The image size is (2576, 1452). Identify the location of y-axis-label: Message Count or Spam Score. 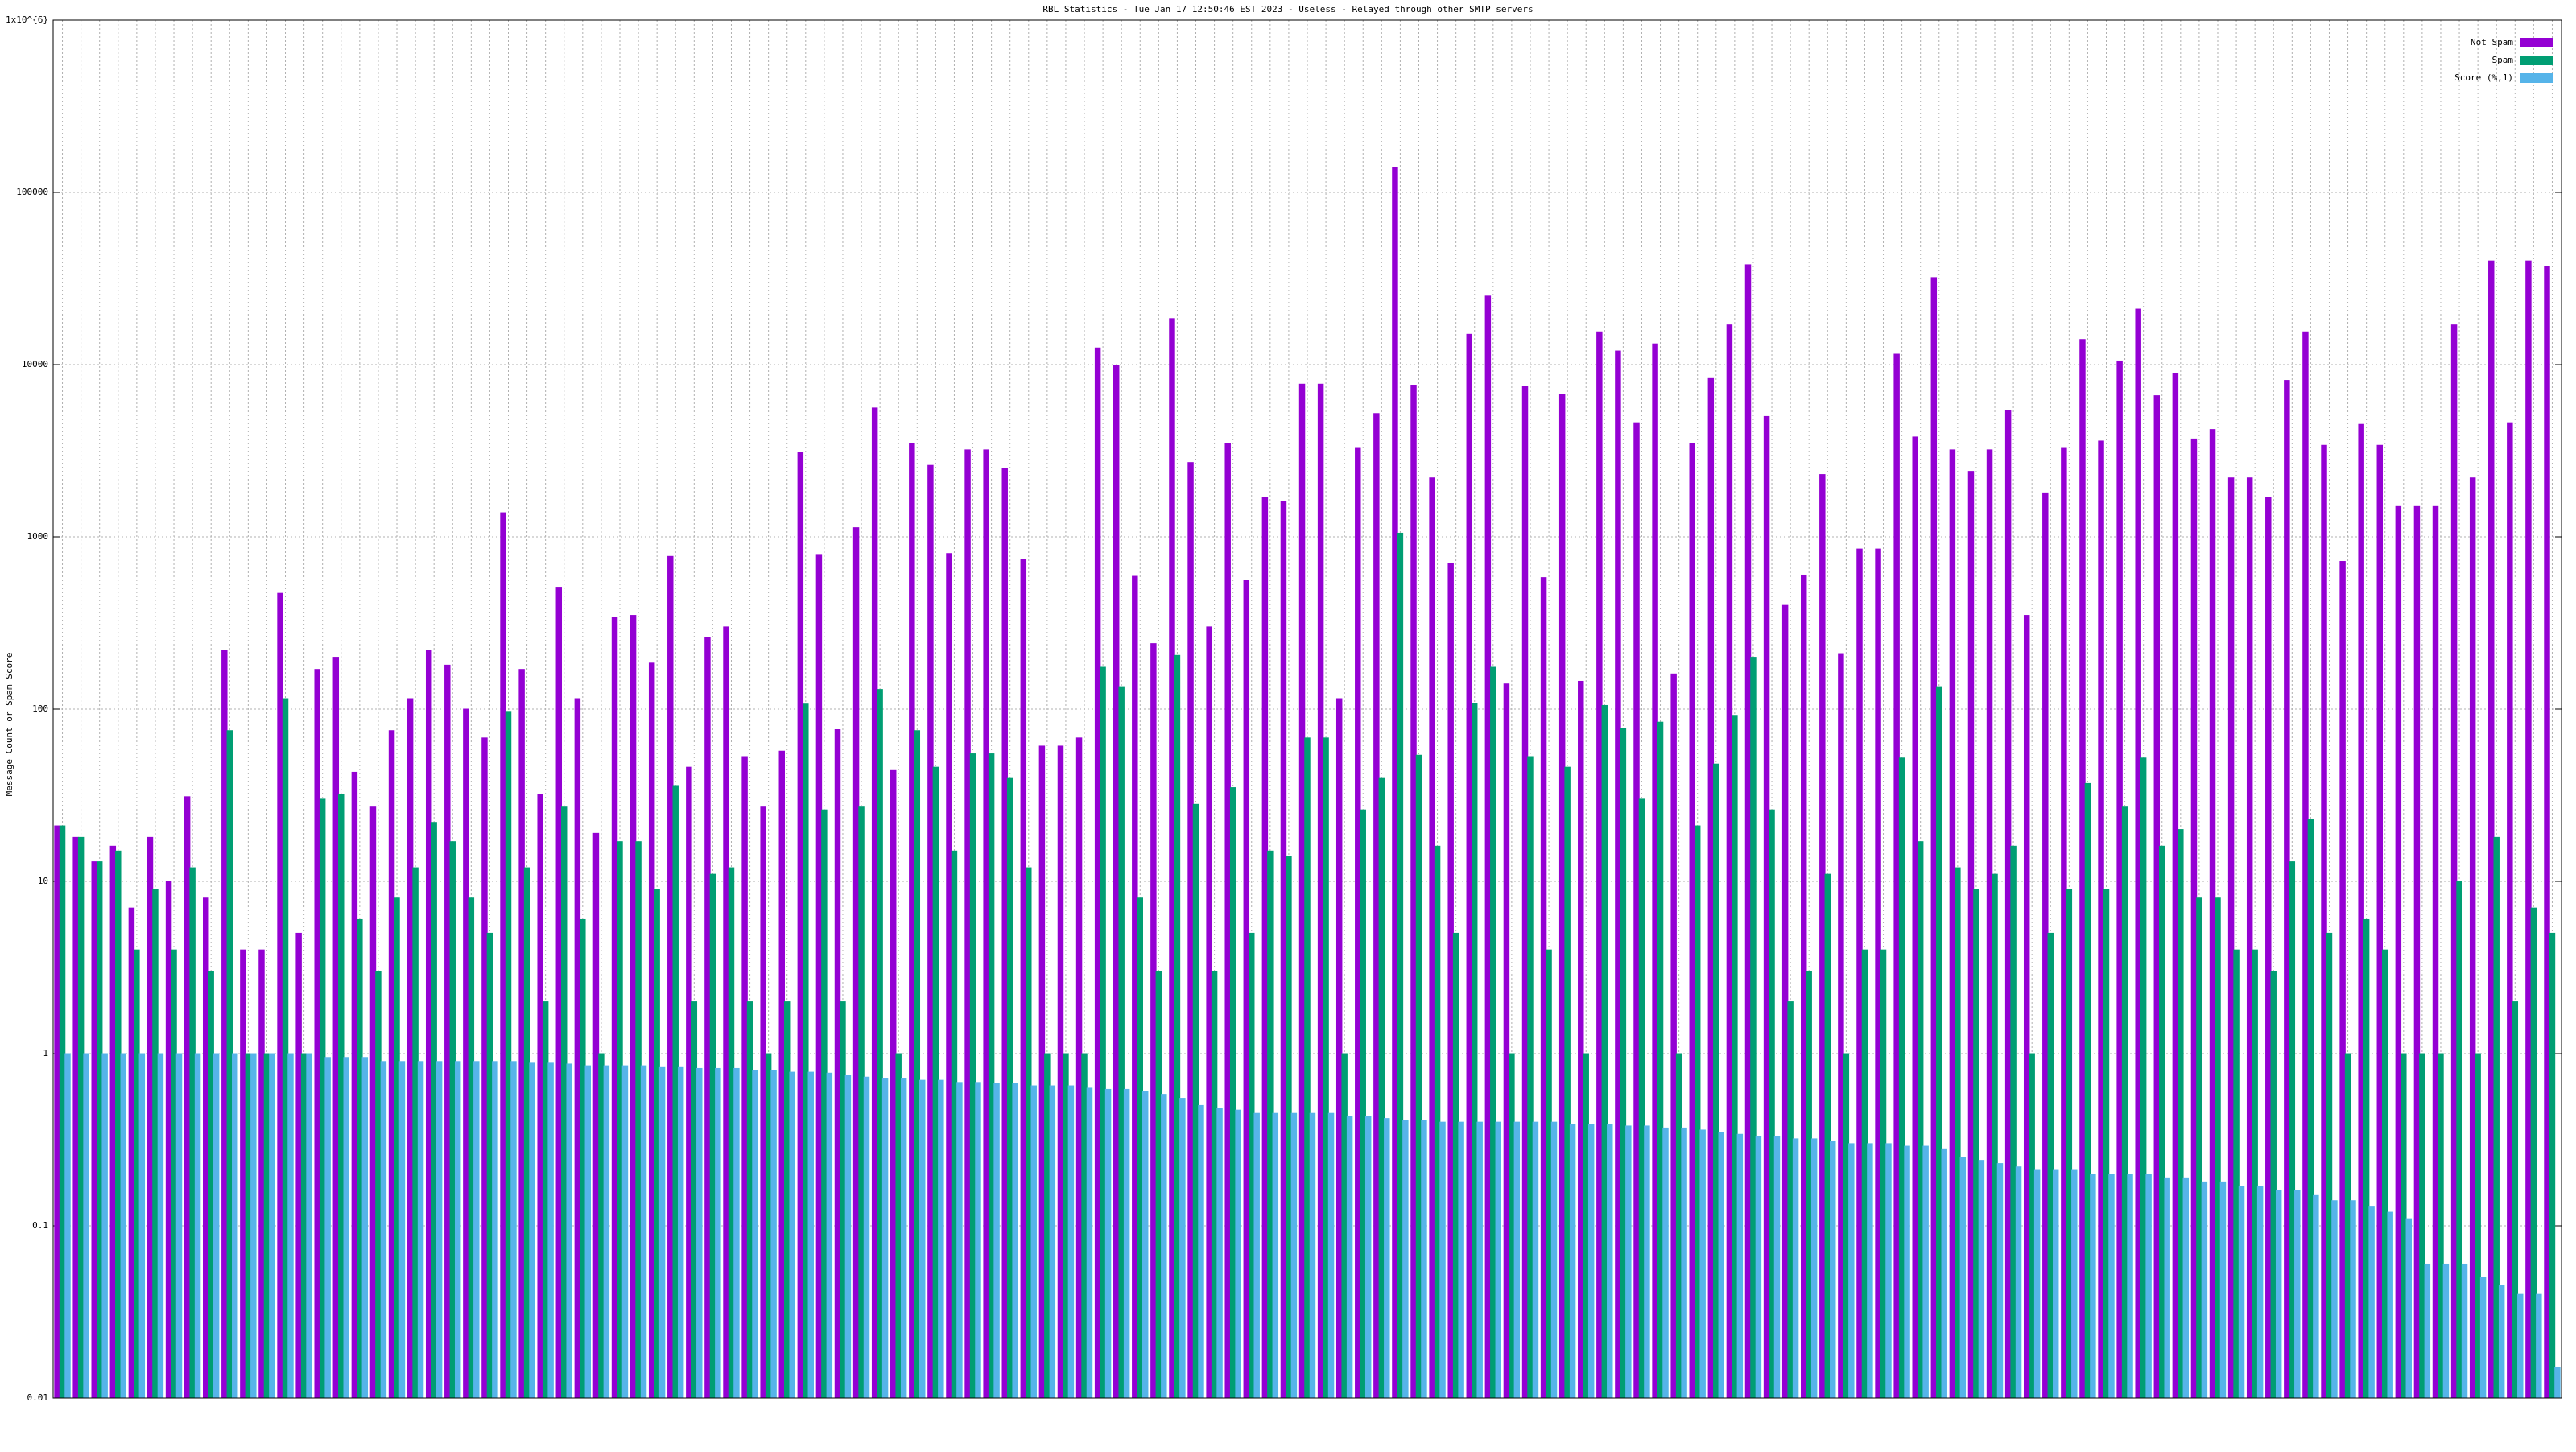
(9, 725).